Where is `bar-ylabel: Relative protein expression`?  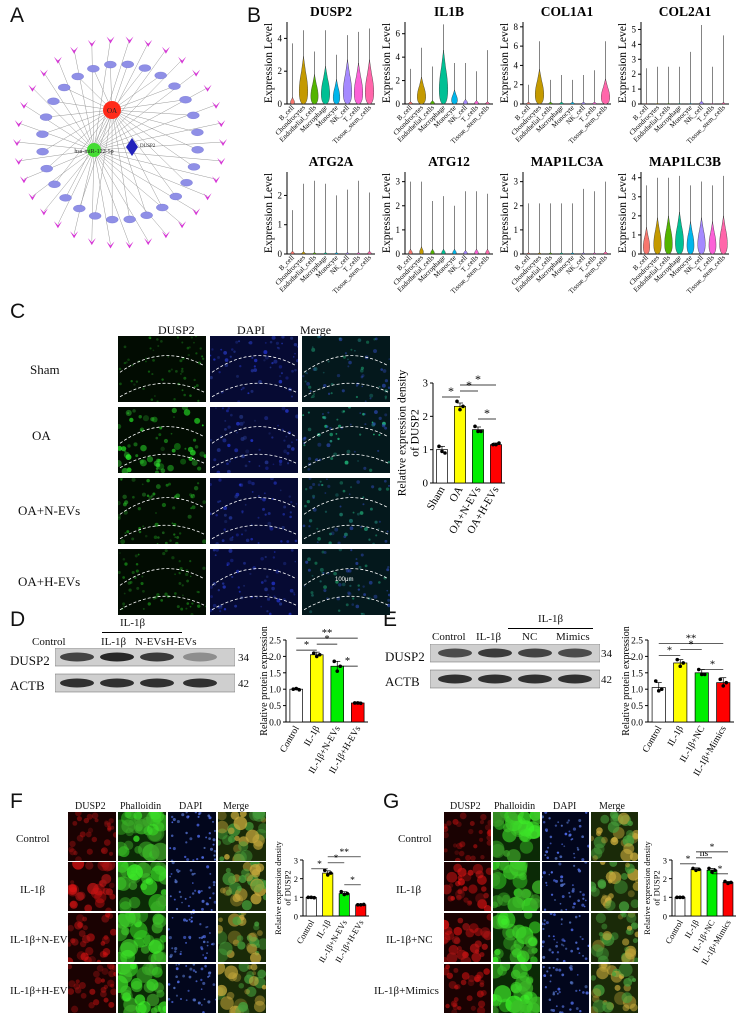
bar-ylabel: Relative protein expression is located at coordinates (264, 680).